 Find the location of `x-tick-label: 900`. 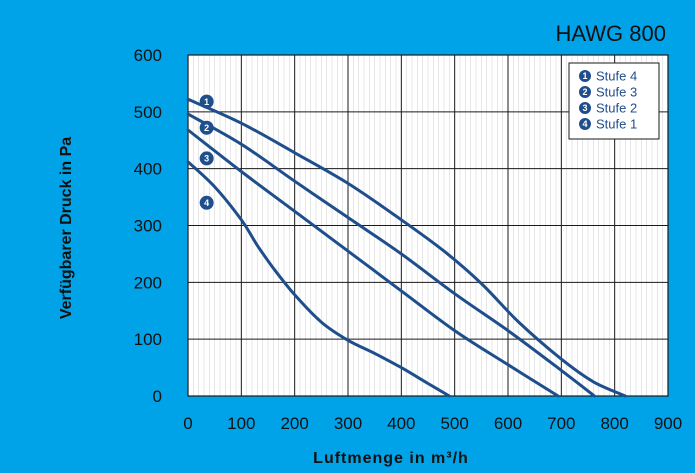

x-tick-label: 900 is located at coordinates (668, 423).